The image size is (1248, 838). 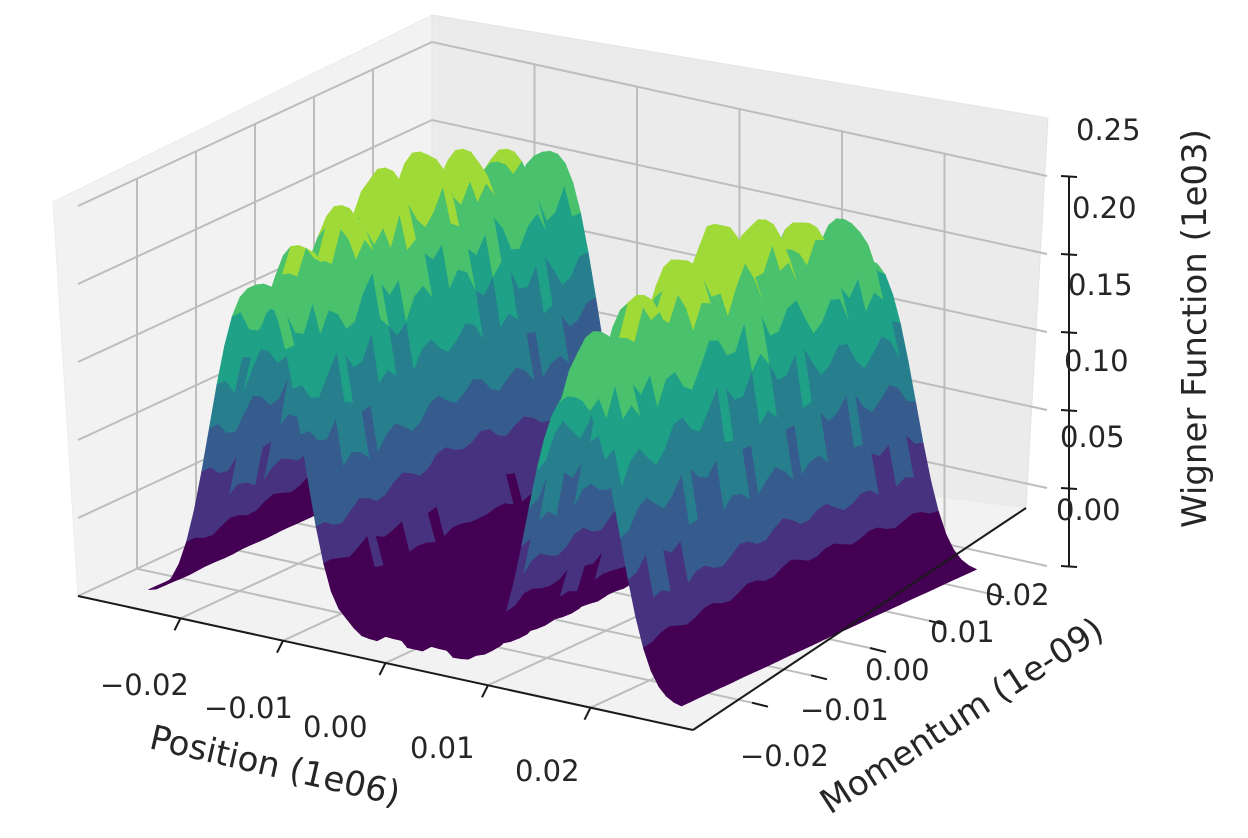 What do you see at coordinates (547, 771) in the screenshot?
I see `x-tick-label: 0.02` at bounding box center [547, 771].